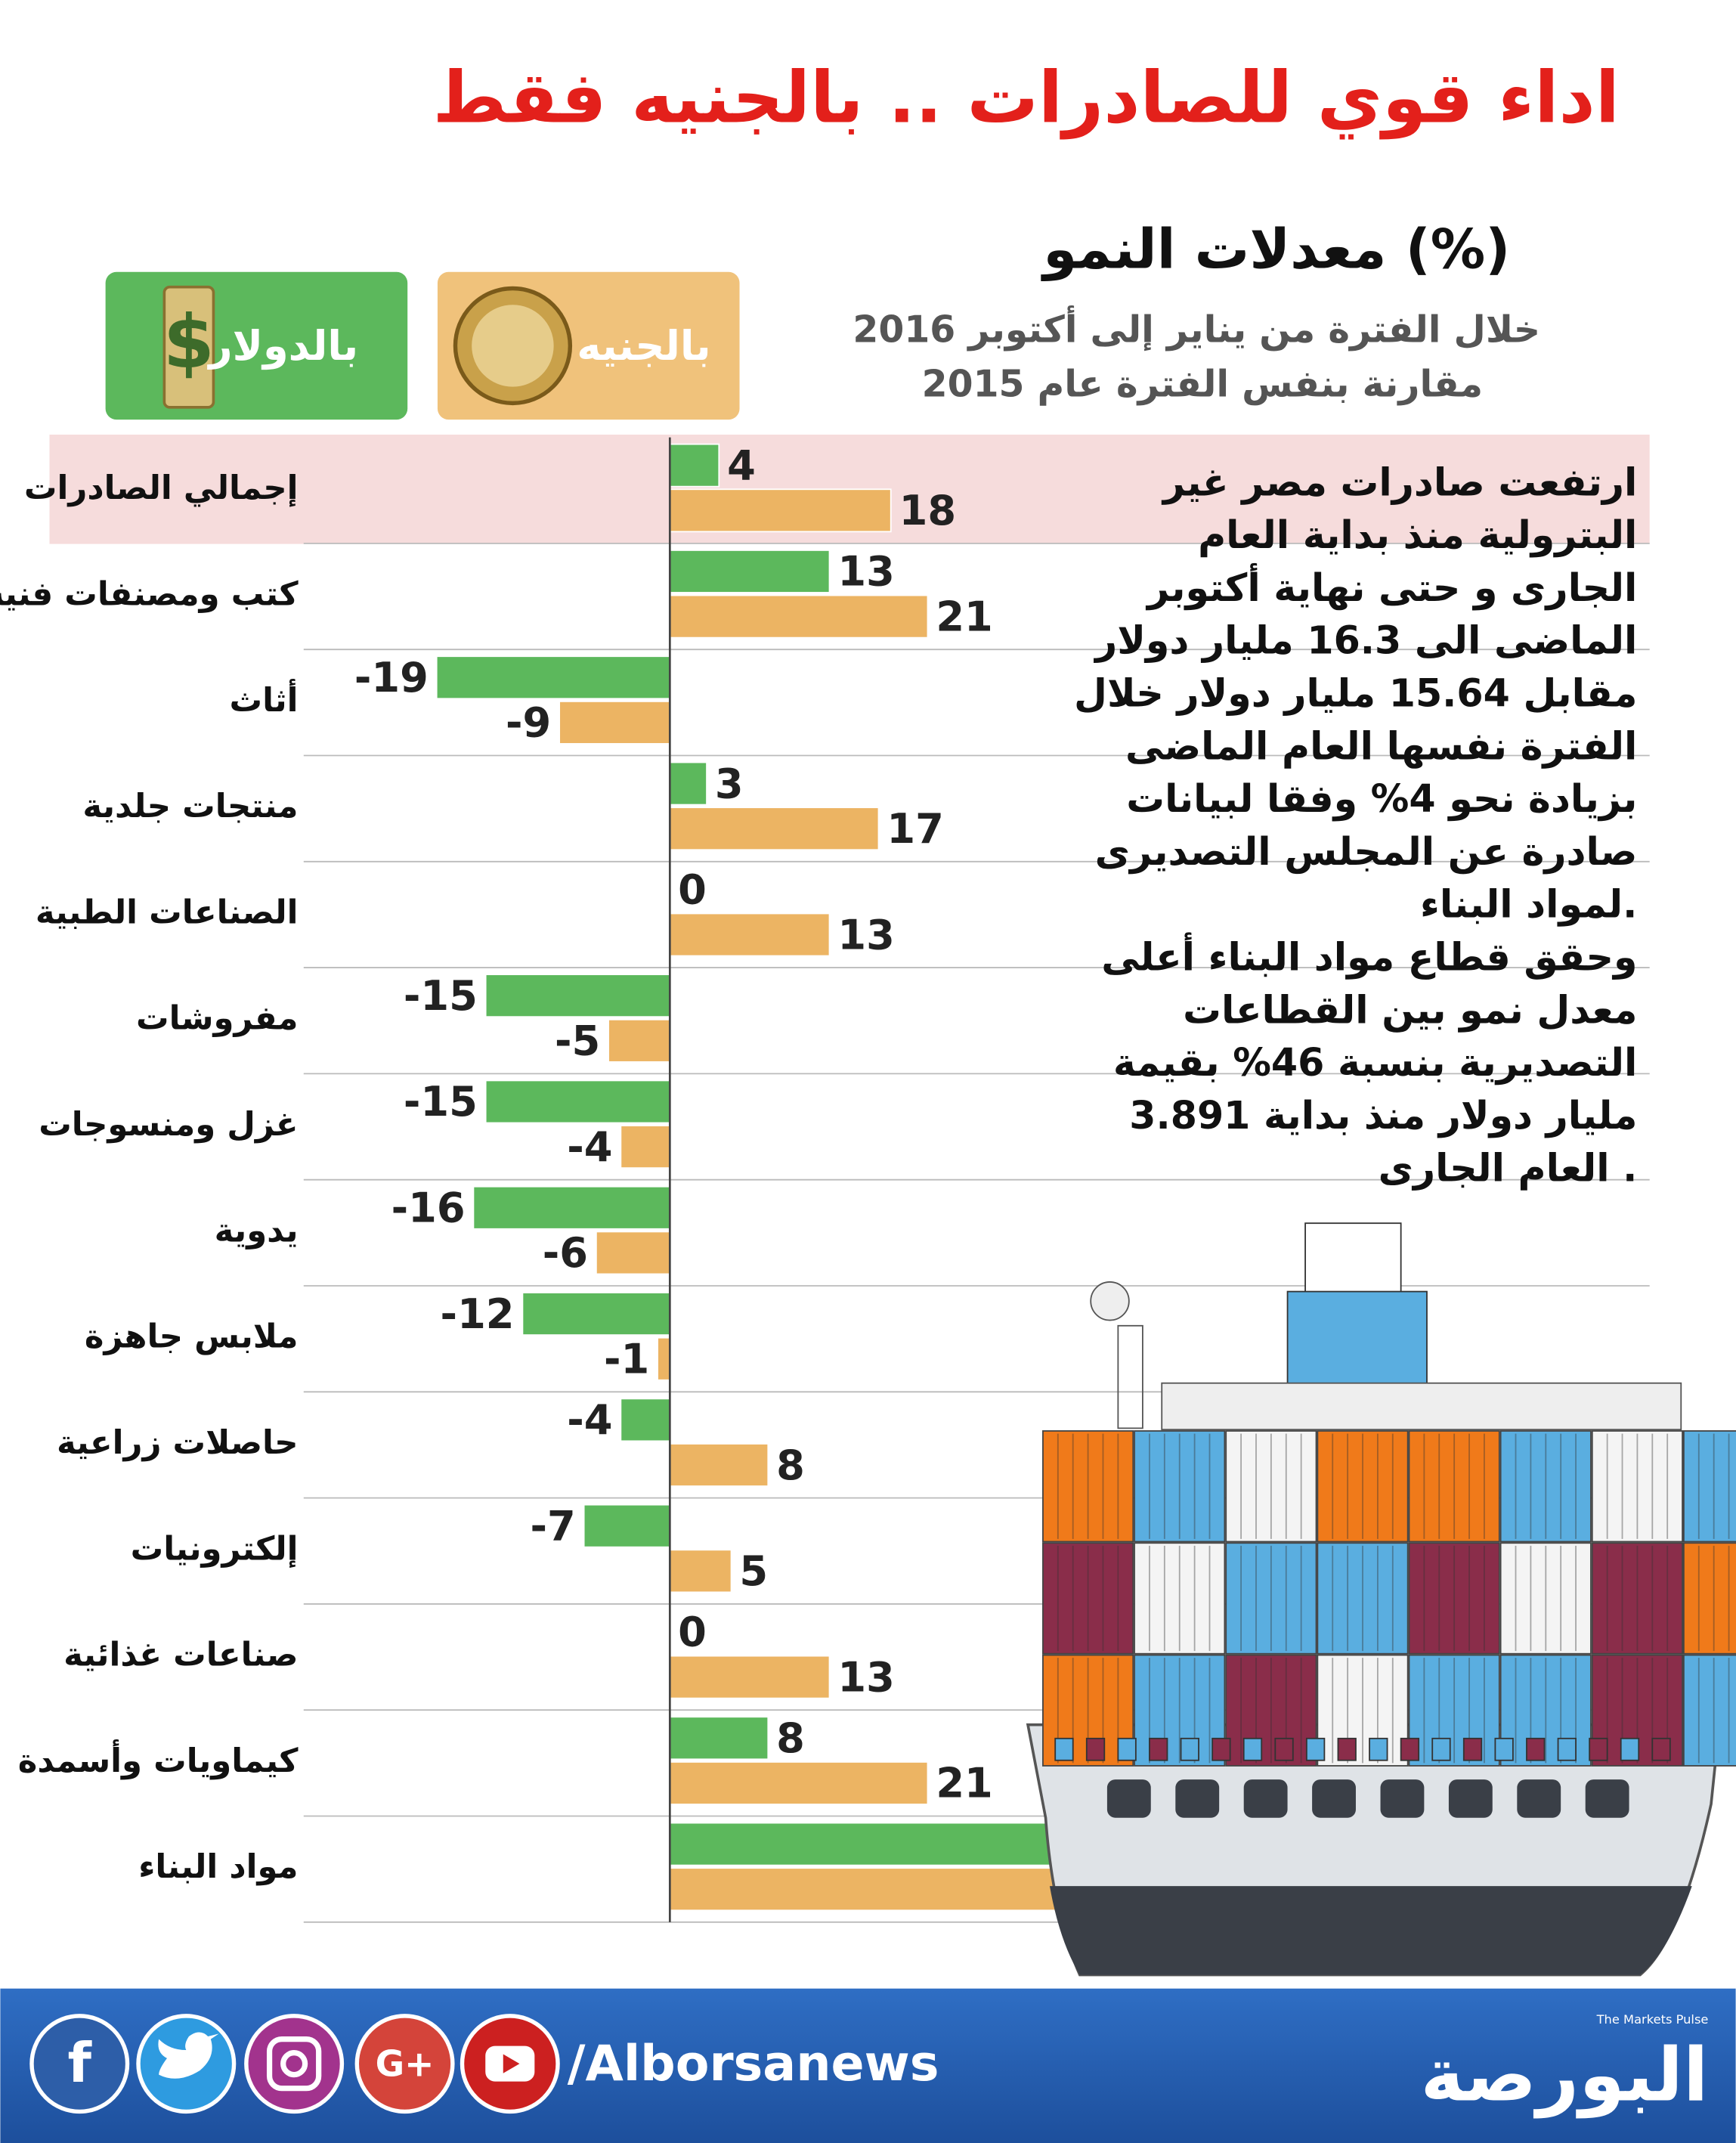 This screenshot has height=2143, width=1736. Describe the element at coordinates (565, 1253) in the screenshot. I see `value-label: -6` at that location.